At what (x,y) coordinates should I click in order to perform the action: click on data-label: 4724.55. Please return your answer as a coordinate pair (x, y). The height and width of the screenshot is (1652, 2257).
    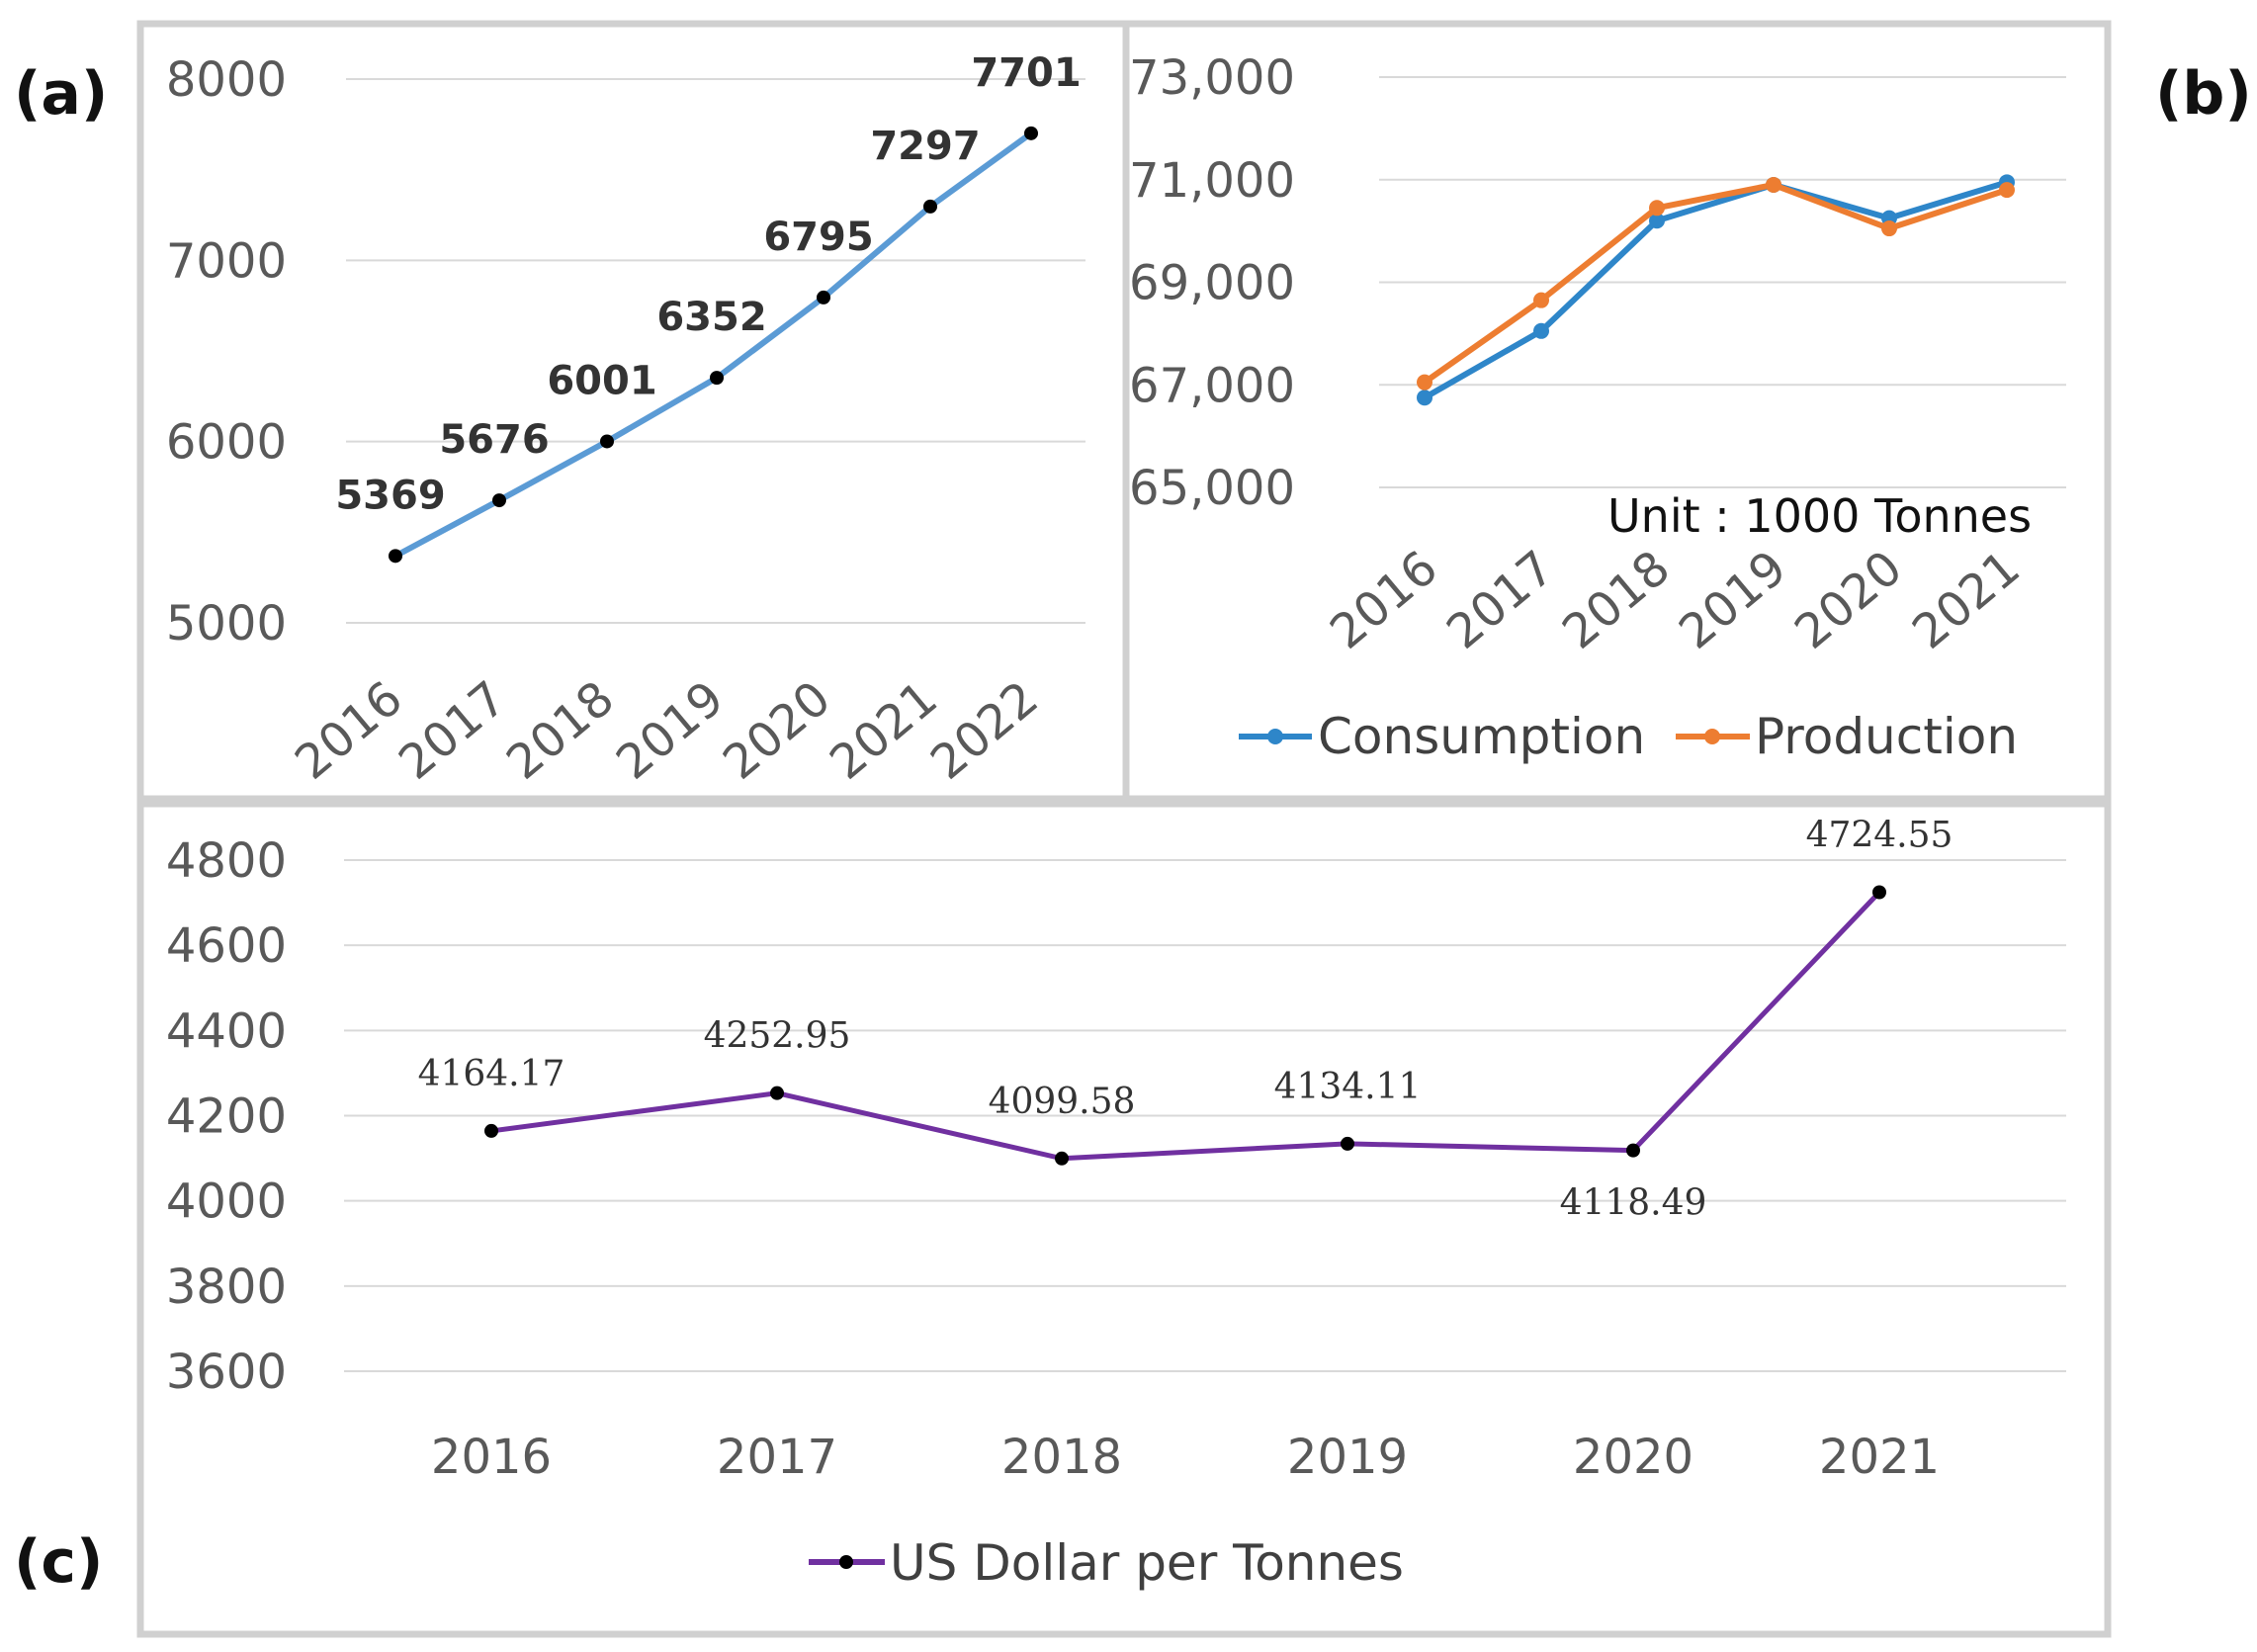
    Looking at the image, I should click on (1879, 836).